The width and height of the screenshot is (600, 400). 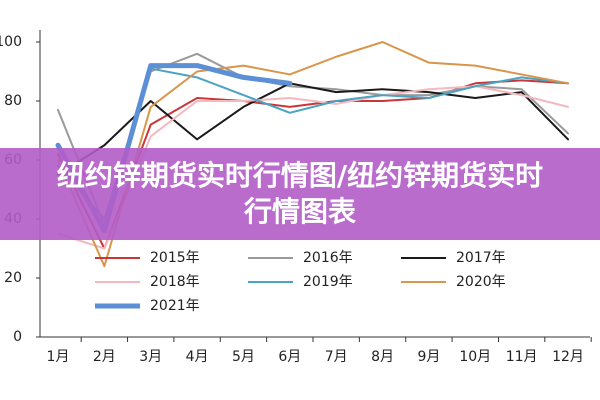 I want to click on x-tick-label: 6月, so click(x=289, y=357).